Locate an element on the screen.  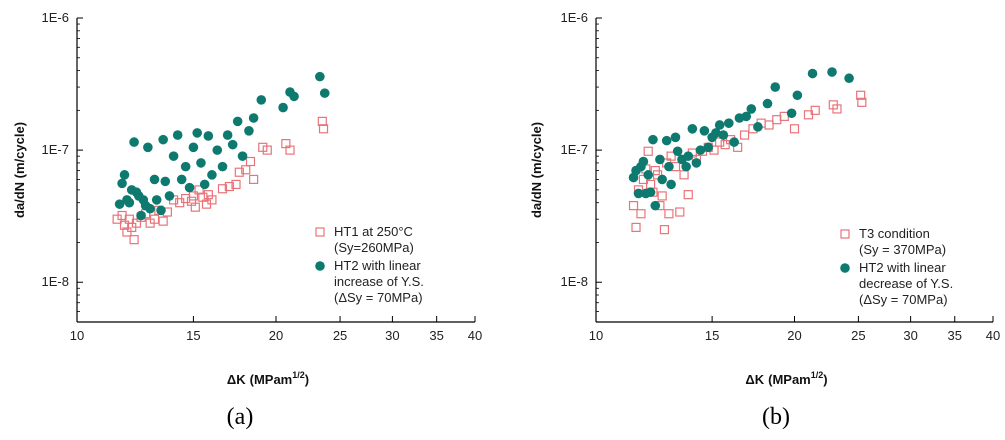
x-tick-label: 10 is located at coordinates (77, 335).